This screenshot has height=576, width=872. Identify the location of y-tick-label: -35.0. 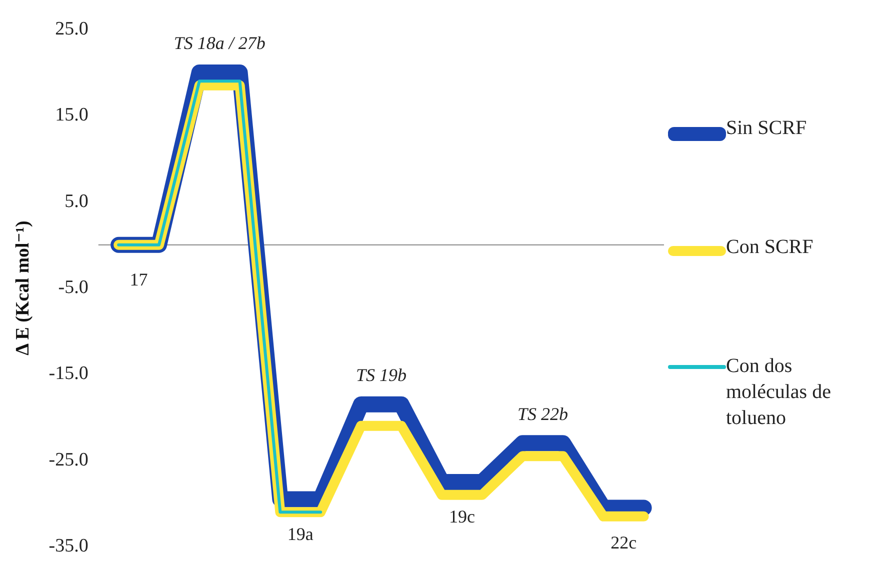
(68, 546).